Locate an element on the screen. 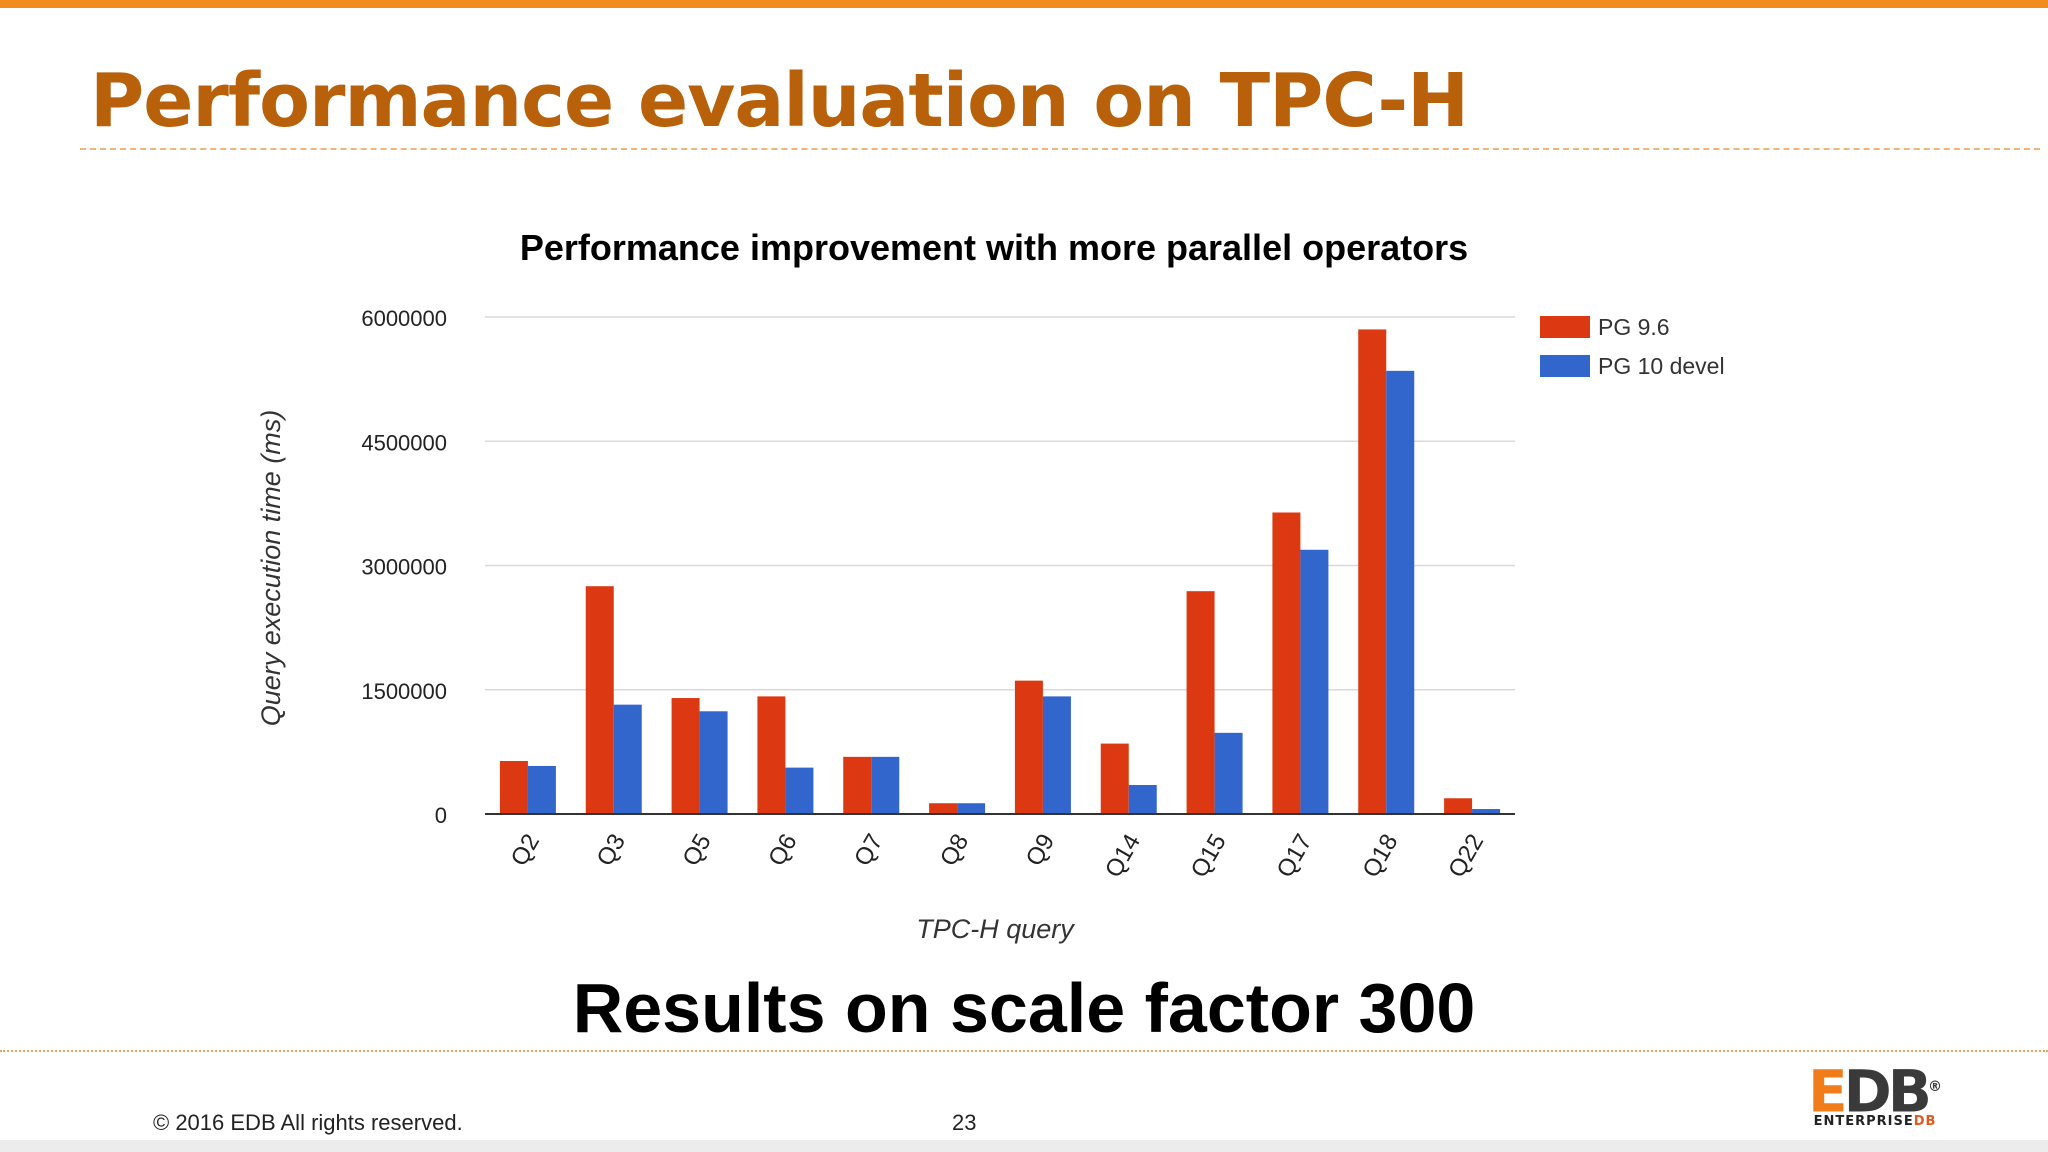 The width and height of the screenshot is (2048, 1152). legend-label: PG 9.6 is located at coordinates (1634, 327).